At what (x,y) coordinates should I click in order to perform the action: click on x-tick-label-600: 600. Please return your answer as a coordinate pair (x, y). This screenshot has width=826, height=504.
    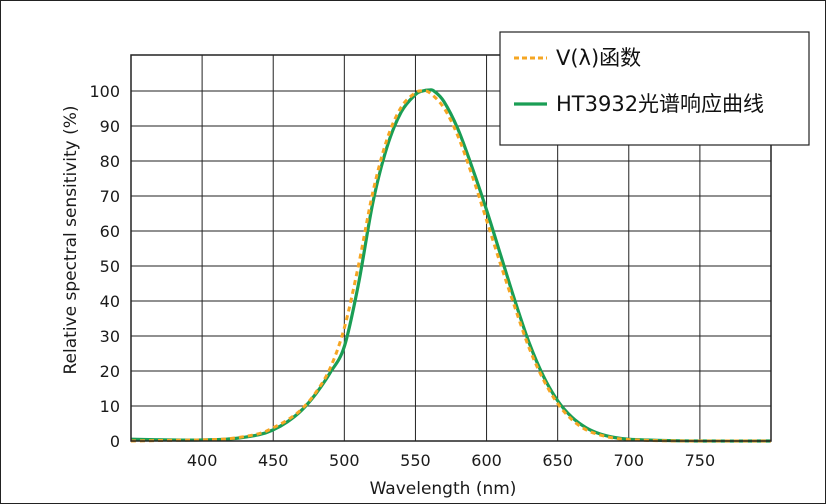
    Looking at the image, I should click on (486, 460).